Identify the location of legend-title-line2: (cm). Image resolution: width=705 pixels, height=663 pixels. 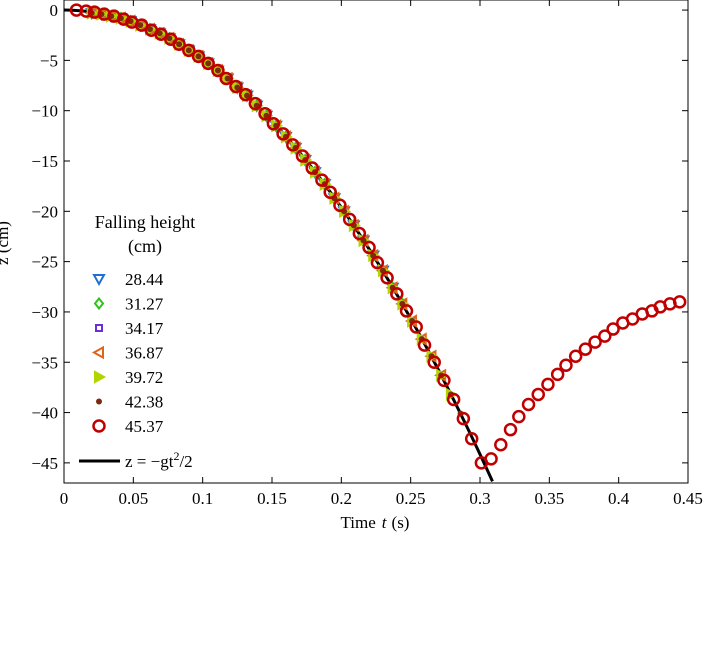
(145, 246).